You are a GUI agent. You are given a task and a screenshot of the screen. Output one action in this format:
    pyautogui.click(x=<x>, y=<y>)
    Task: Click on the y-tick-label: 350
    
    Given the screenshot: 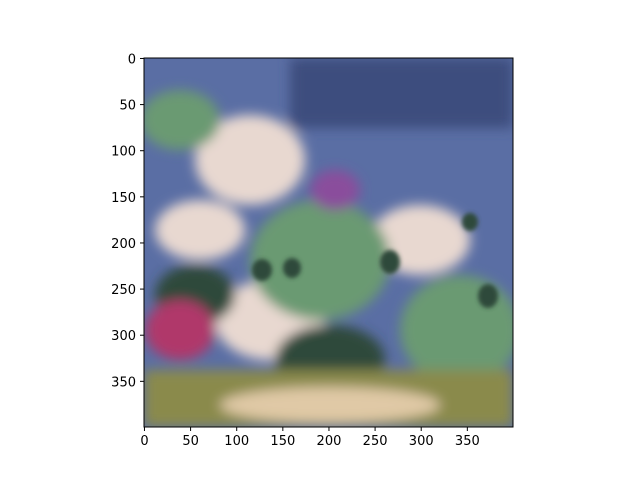 What is the action you would take?
    pyautogui.click(x=123, y=382)
    